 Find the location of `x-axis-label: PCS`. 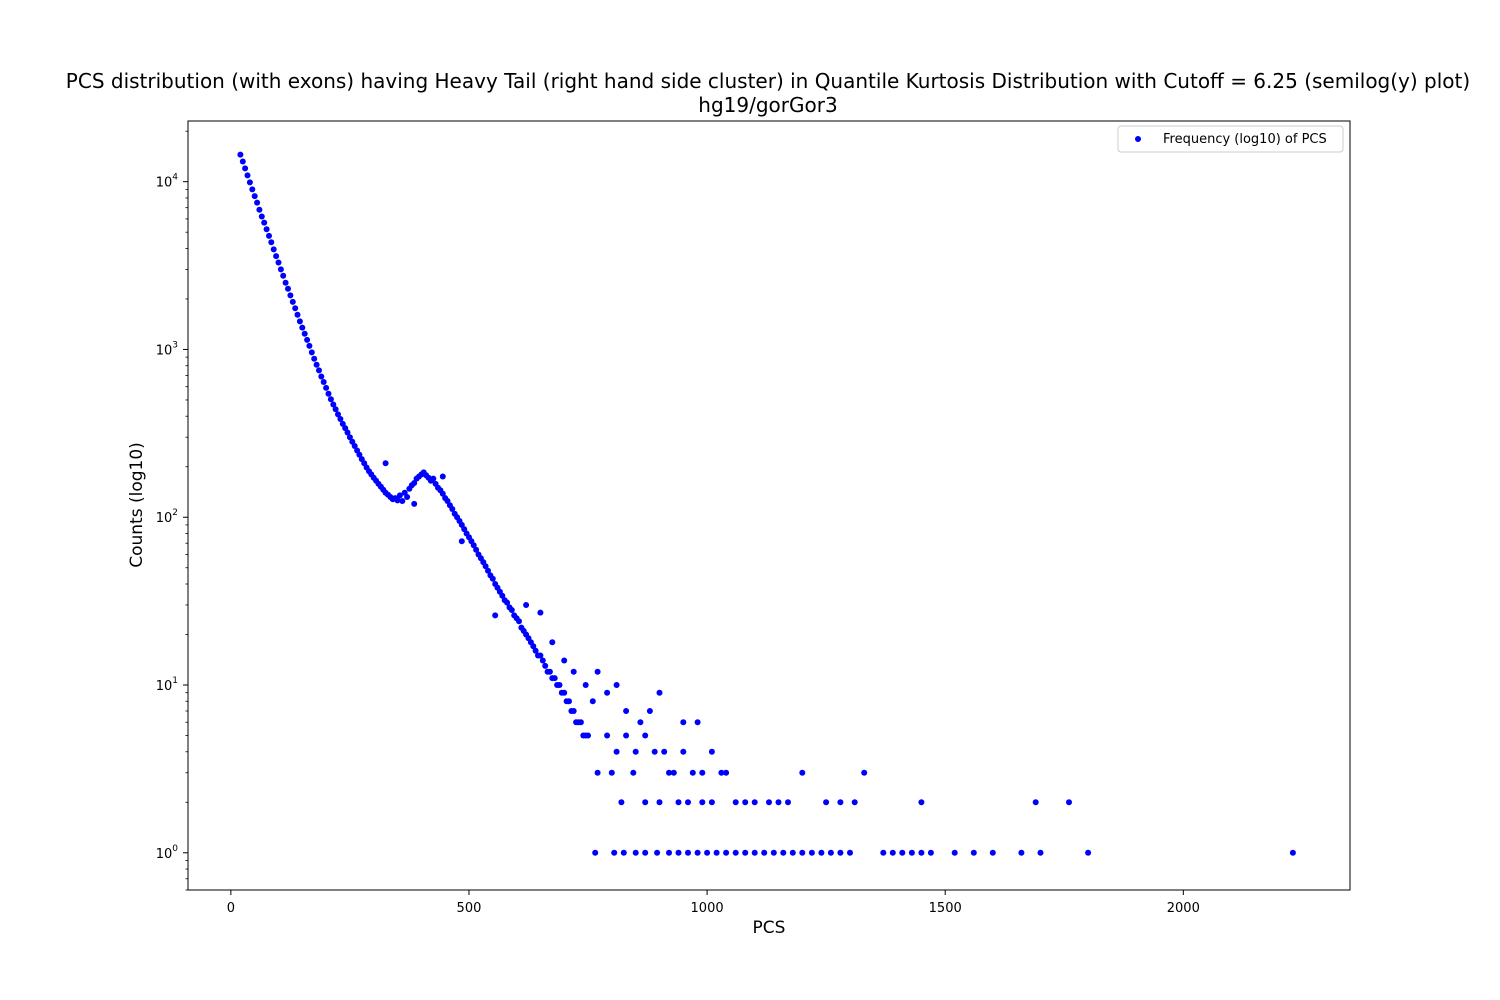

x-axis-label: PCS is located at coordinates (769, 928).